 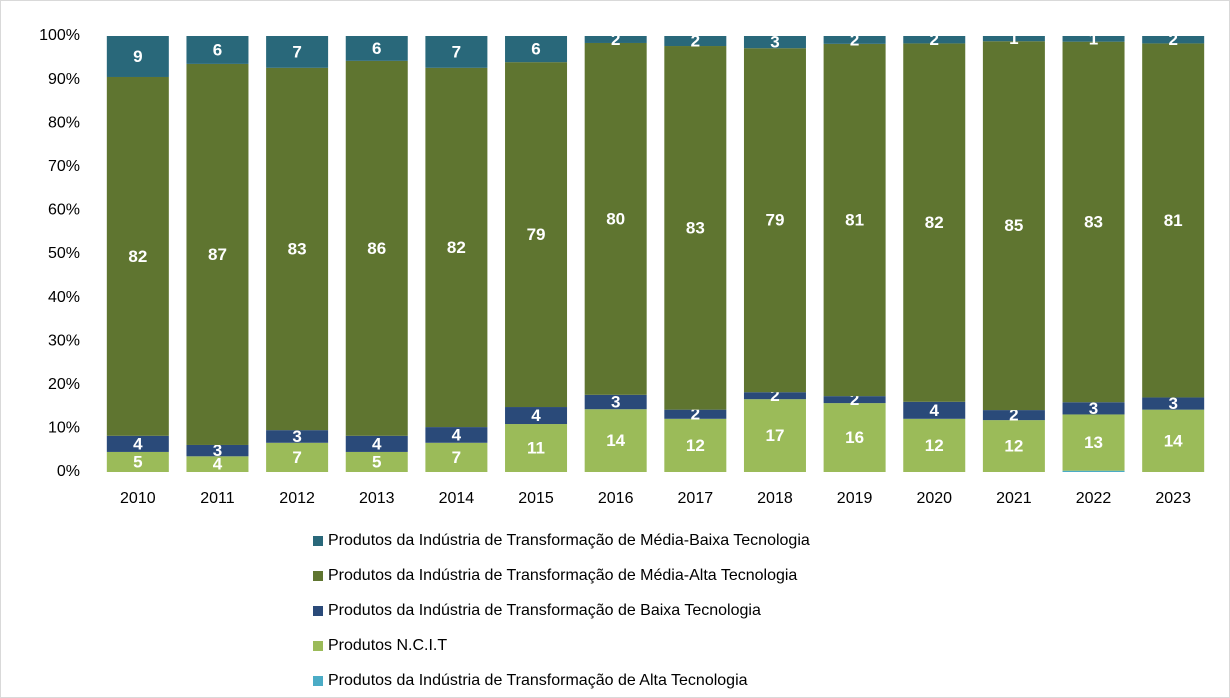 I want to click on y-tick-label: 100%, so click(x=59, y=35).